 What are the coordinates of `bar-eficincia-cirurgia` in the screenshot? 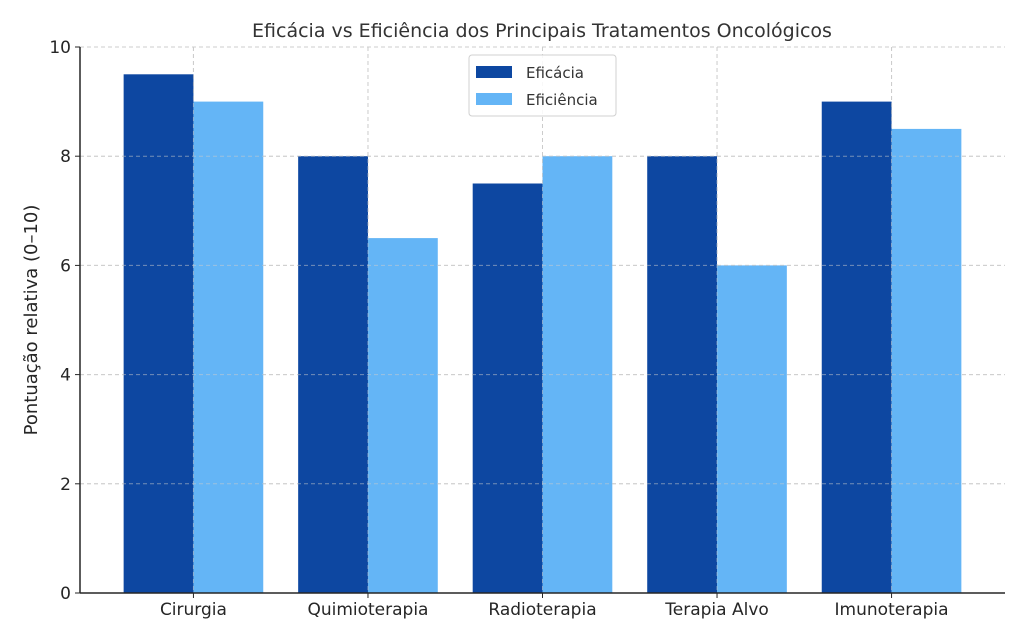 It's located at (228, 347).